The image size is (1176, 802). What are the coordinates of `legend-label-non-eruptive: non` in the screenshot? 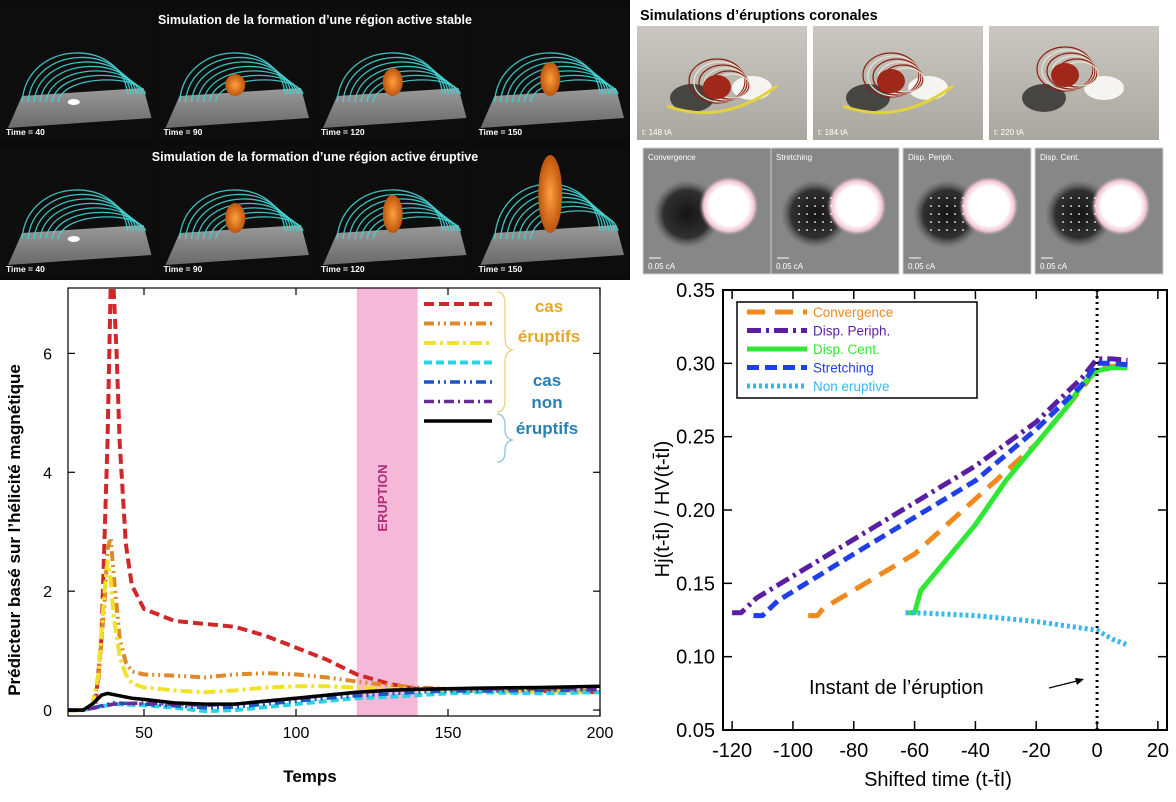 It's located at (546, 402).